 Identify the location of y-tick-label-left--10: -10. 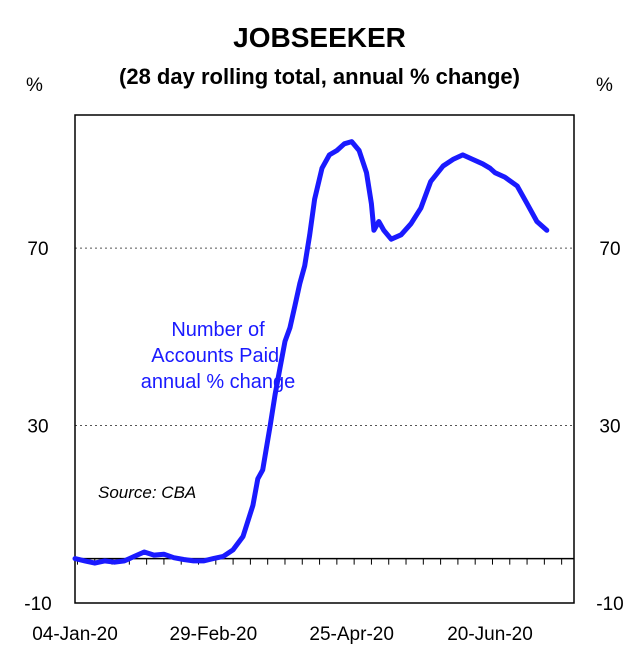
(37, 604).